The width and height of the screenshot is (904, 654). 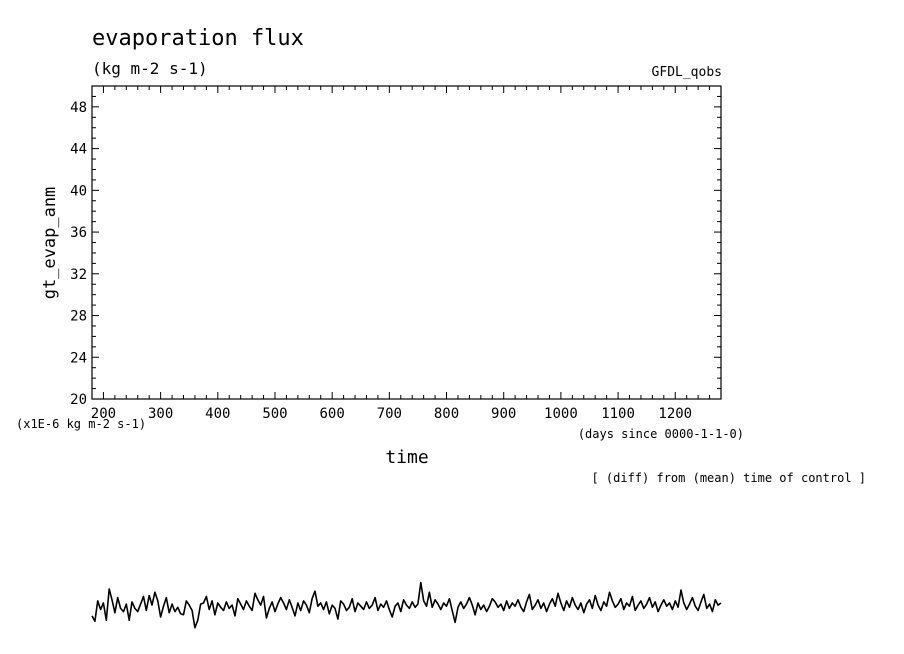 I want to click on y-tick-label: 44, so click(x=78, y=150).